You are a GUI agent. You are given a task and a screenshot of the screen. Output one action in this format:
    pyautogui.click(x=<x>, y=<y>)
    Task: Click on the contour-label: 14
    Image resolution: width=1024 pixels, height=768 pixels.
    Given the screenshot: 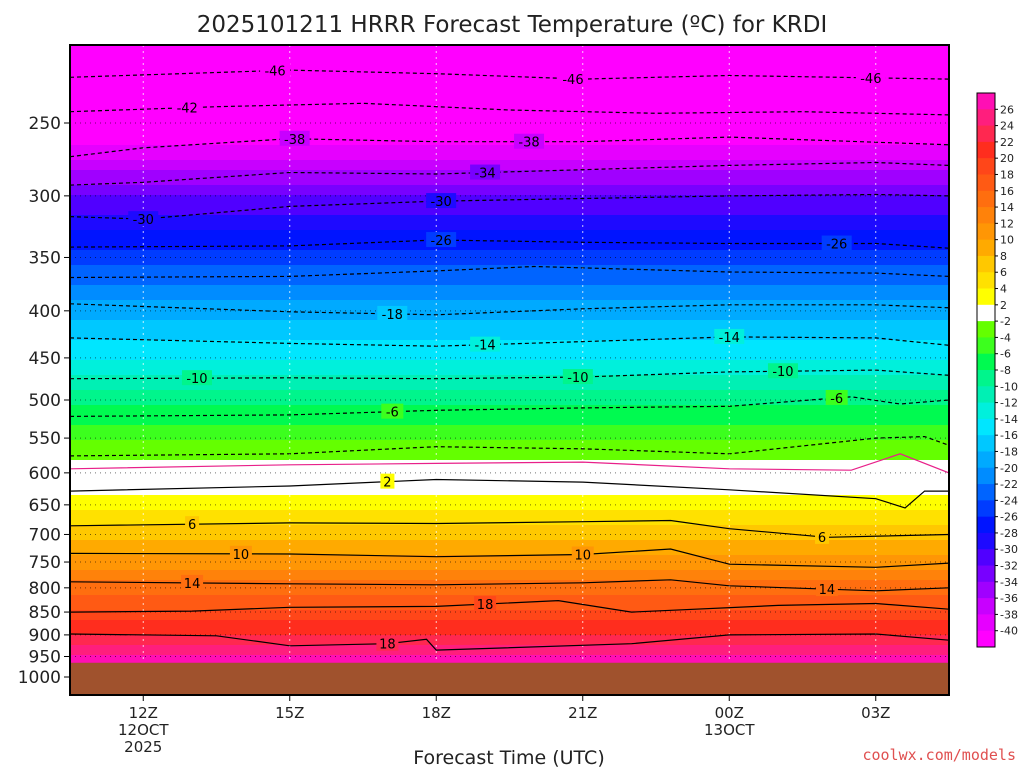 What is the action you would take?
    pyautogui.click(x=192, y=584)
    